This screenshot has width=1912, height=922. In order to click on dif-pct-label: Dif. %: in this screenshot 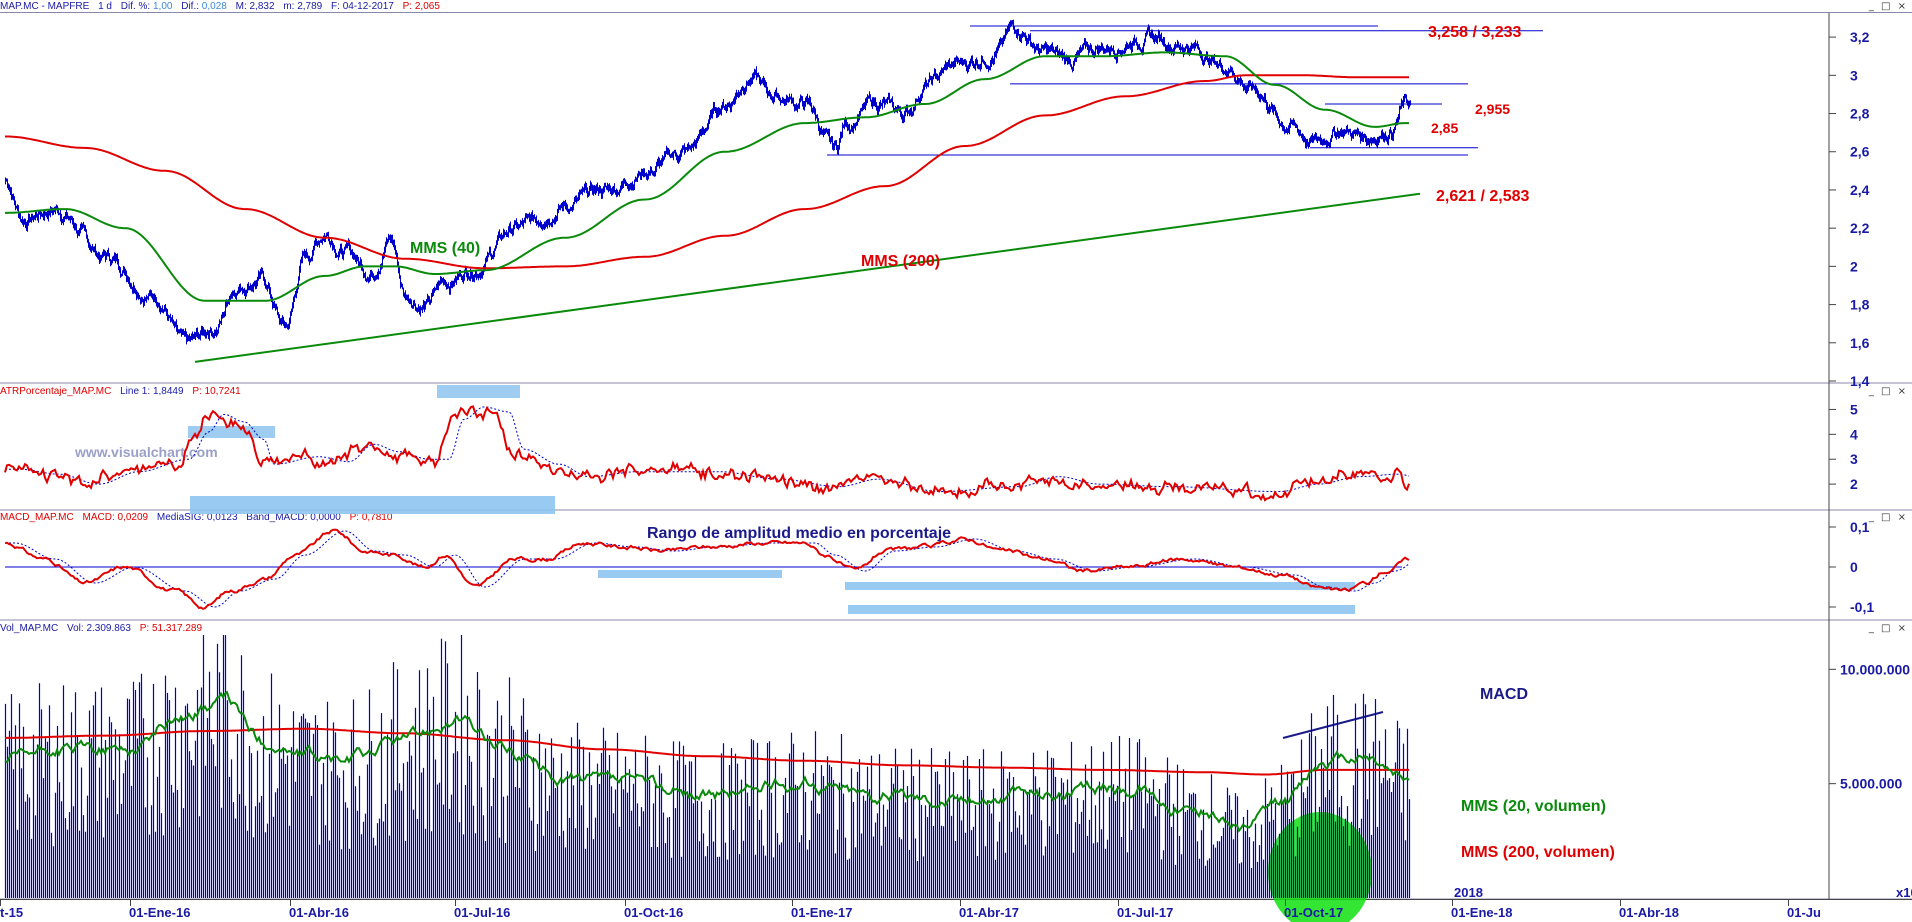, I will do `click(135, 6)`.